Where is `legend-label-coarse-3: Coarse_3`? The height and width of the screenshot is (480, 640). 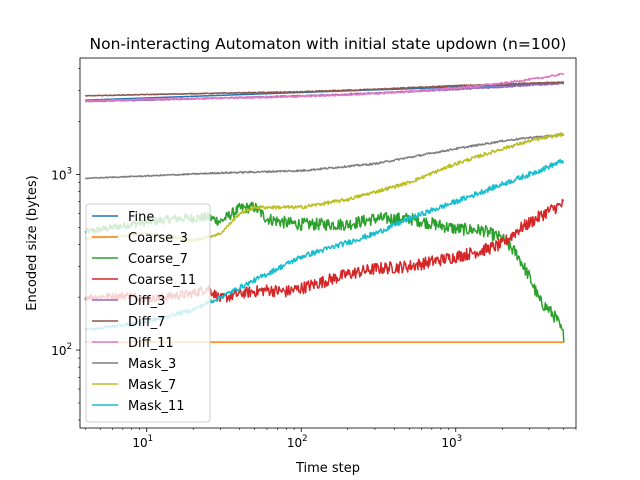
legend-label-coarse-3: Coarse_3 is located at coordinates (158, 238).